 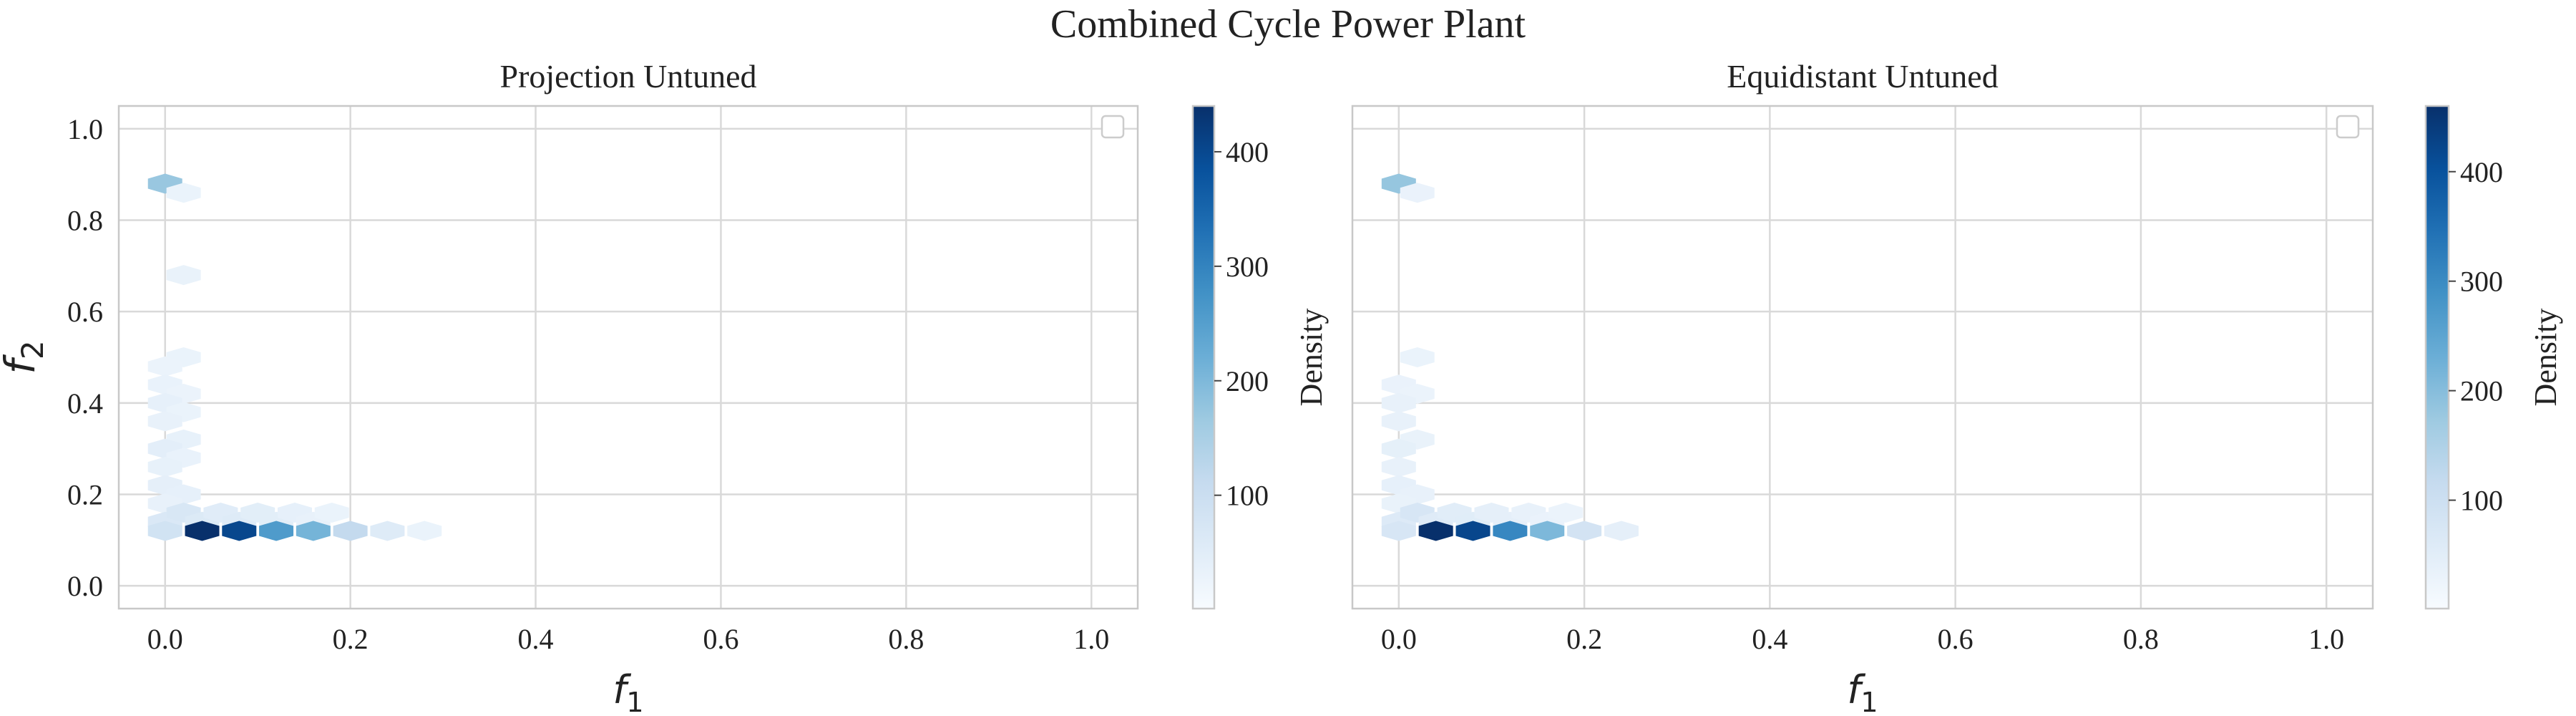 What do you see at coordinates (85, 129) in the screenshot?
I see `y-tick-label: 1.0` at bounding box center [85, 129].